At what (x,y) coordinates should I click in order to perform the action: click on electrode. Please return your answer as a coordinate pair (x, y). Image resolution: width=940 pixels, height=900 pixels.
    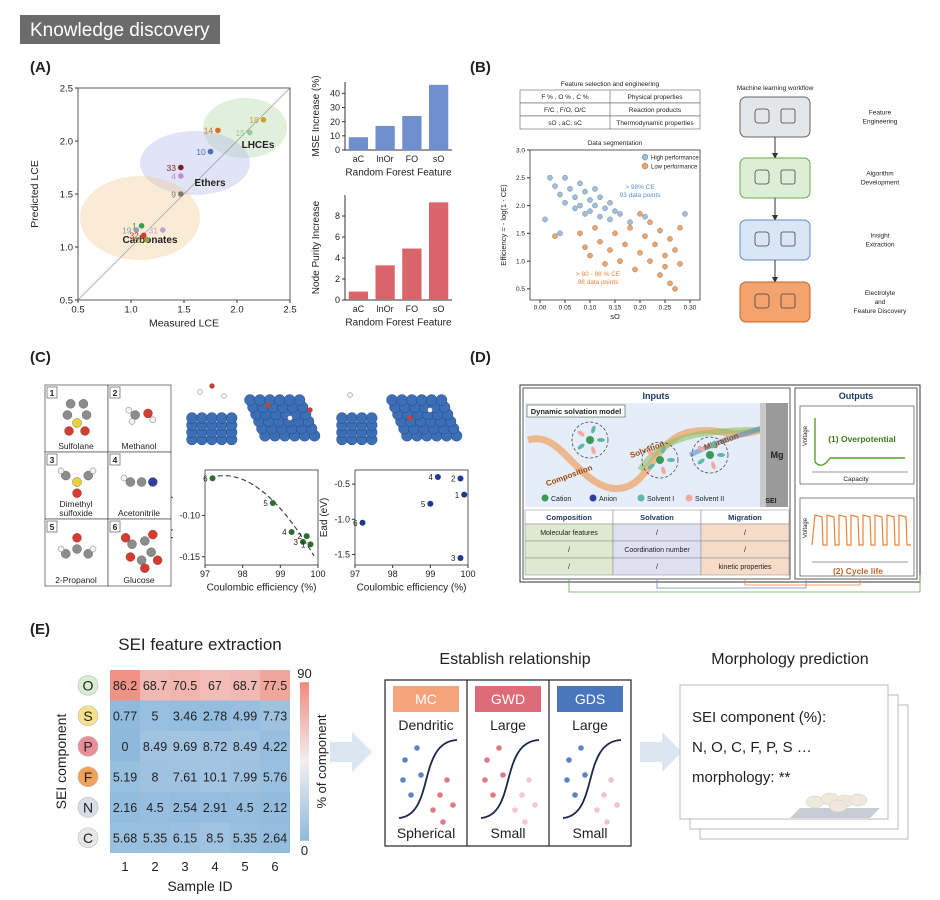
    Looking at the image, I should click on (777, 455).